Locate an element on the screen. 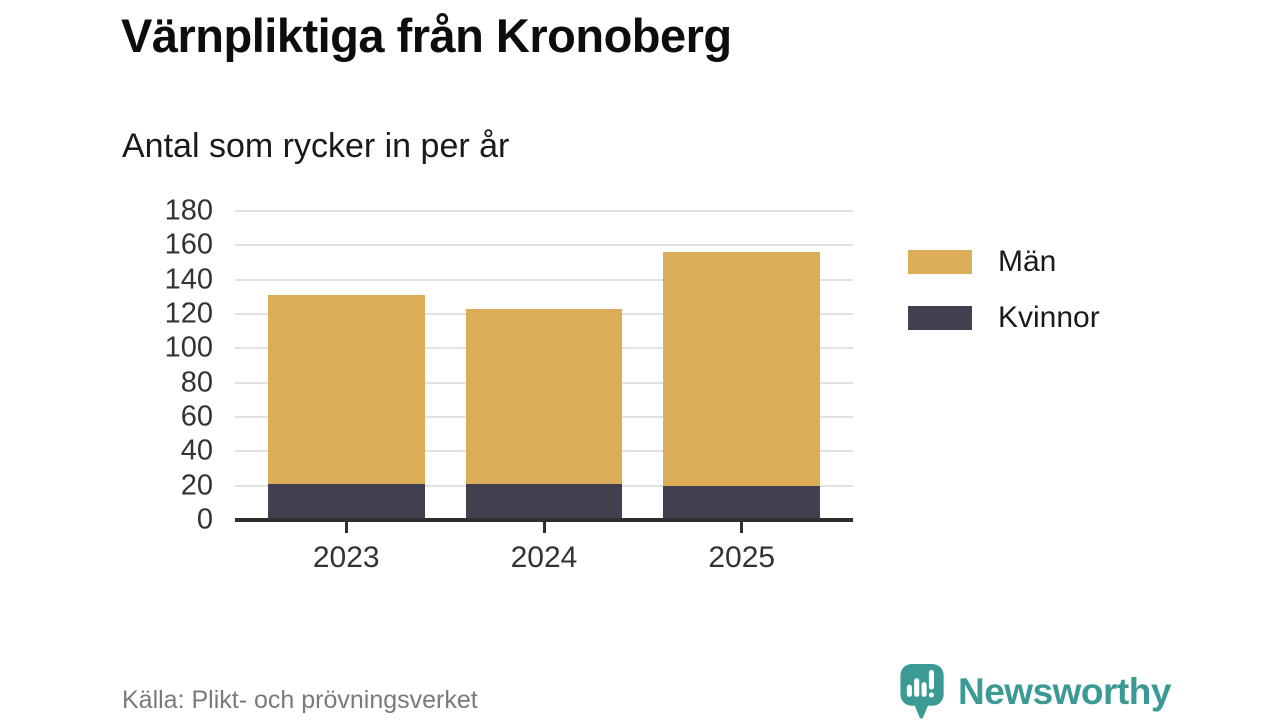 The width and height of the screenshot is (1280, 720). legend-swatch-women is located at coordinates (940, 318).